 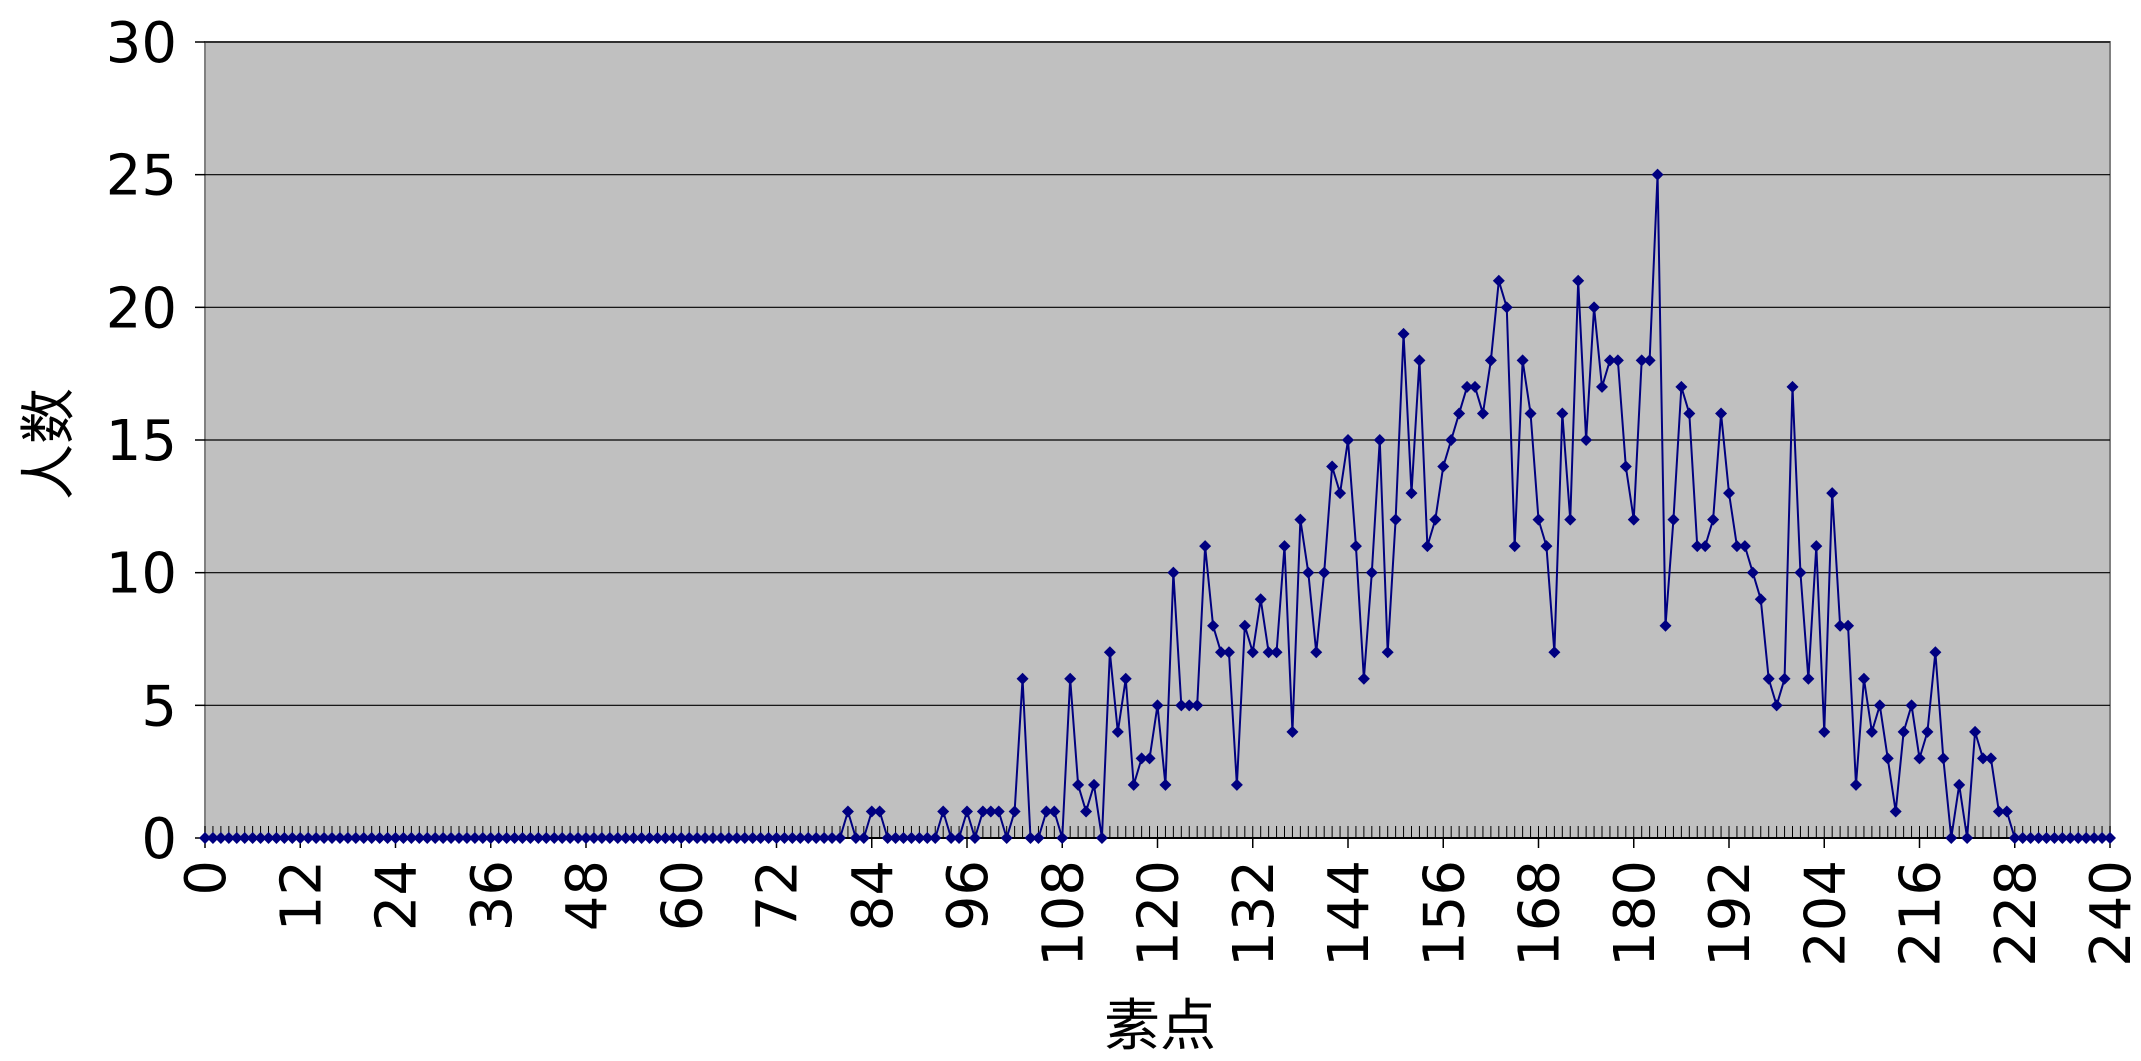 I want to click on x-tick-label: 156, so click(x=1444, y=913).